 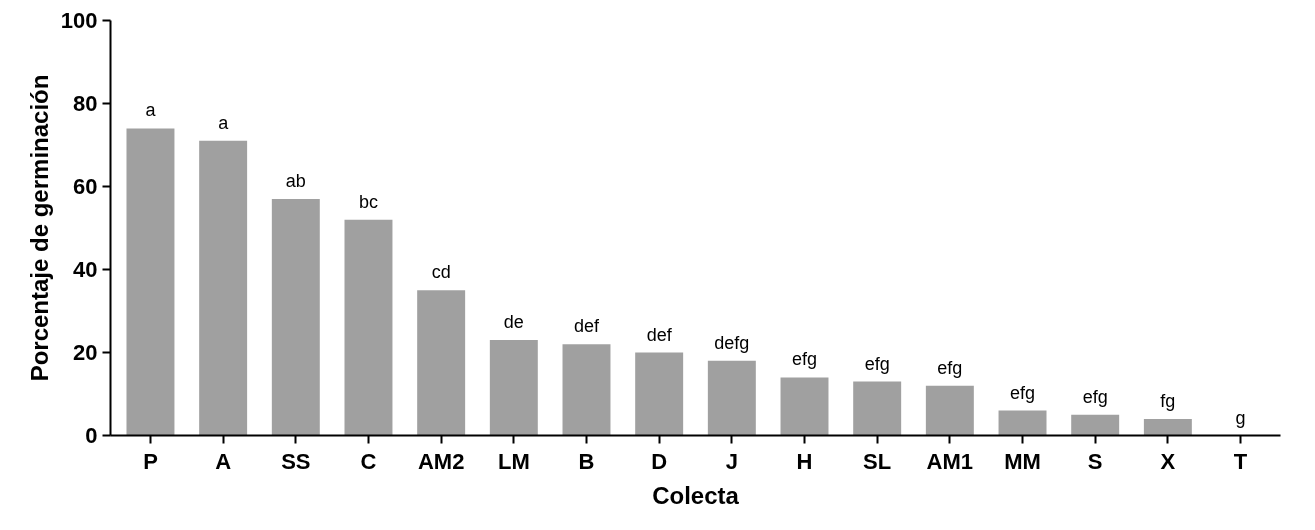 I want to click on x-tick-label: SS, so click(x=296, y=461).